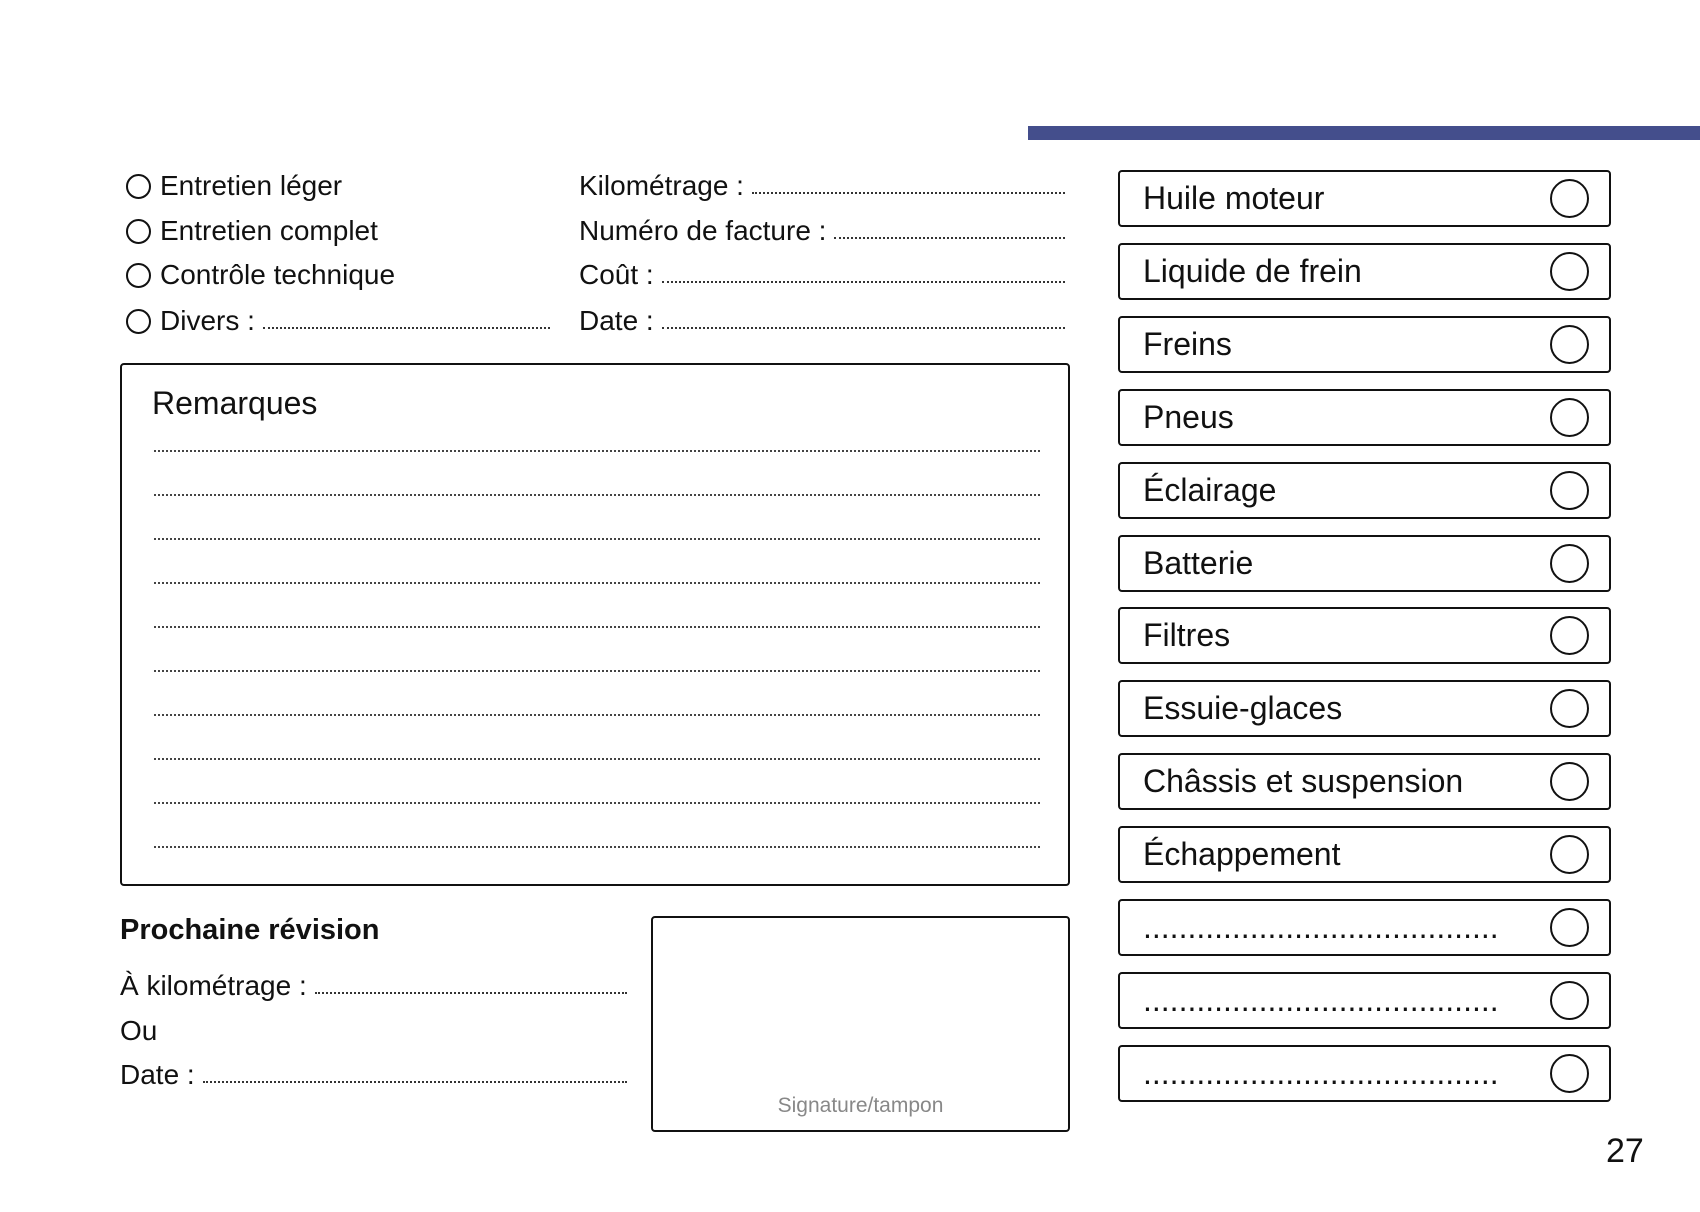 Image resolution: width=1700 pixels, height=1212 pixels. I want to click on checklist-label: Liquide de frein, so click(1252, 270).